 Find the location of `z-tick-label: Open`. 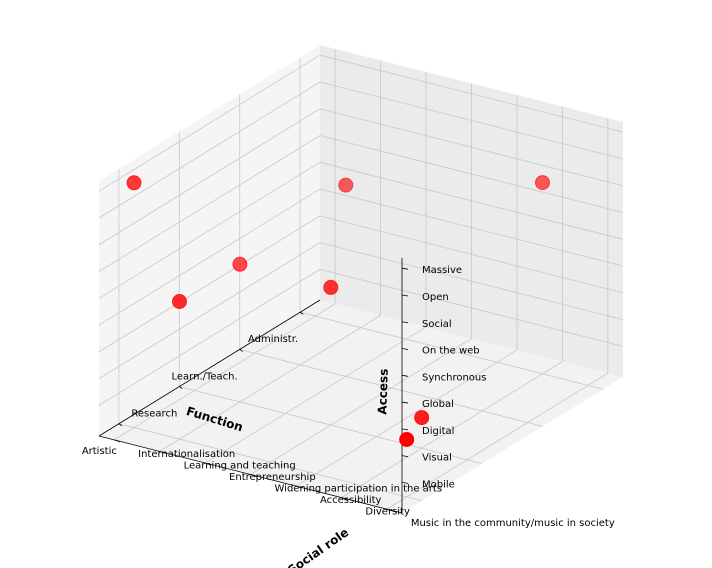

z-tick-label: Open is located at coordinates (435, 297).